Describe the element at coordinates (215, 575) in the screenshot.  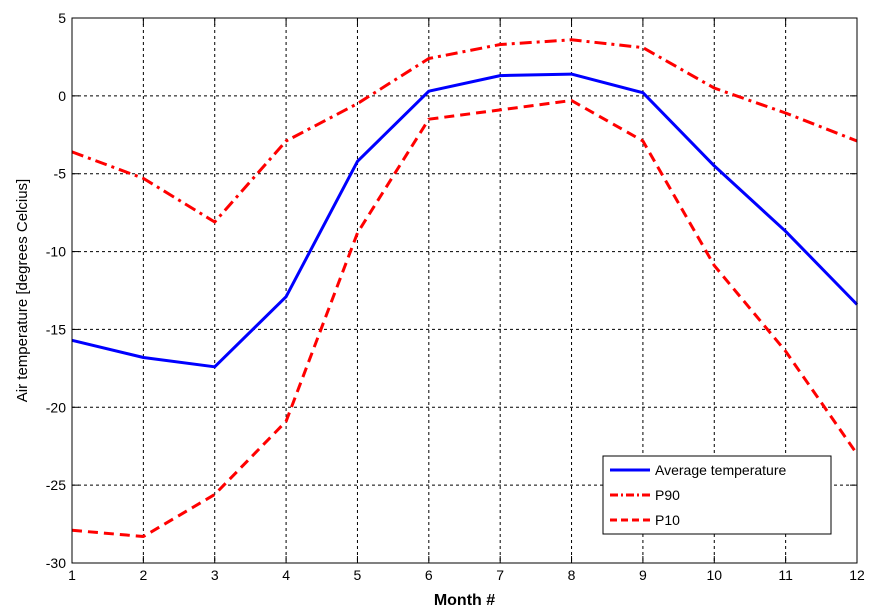
I see `x-tick-label: 3` at that location.